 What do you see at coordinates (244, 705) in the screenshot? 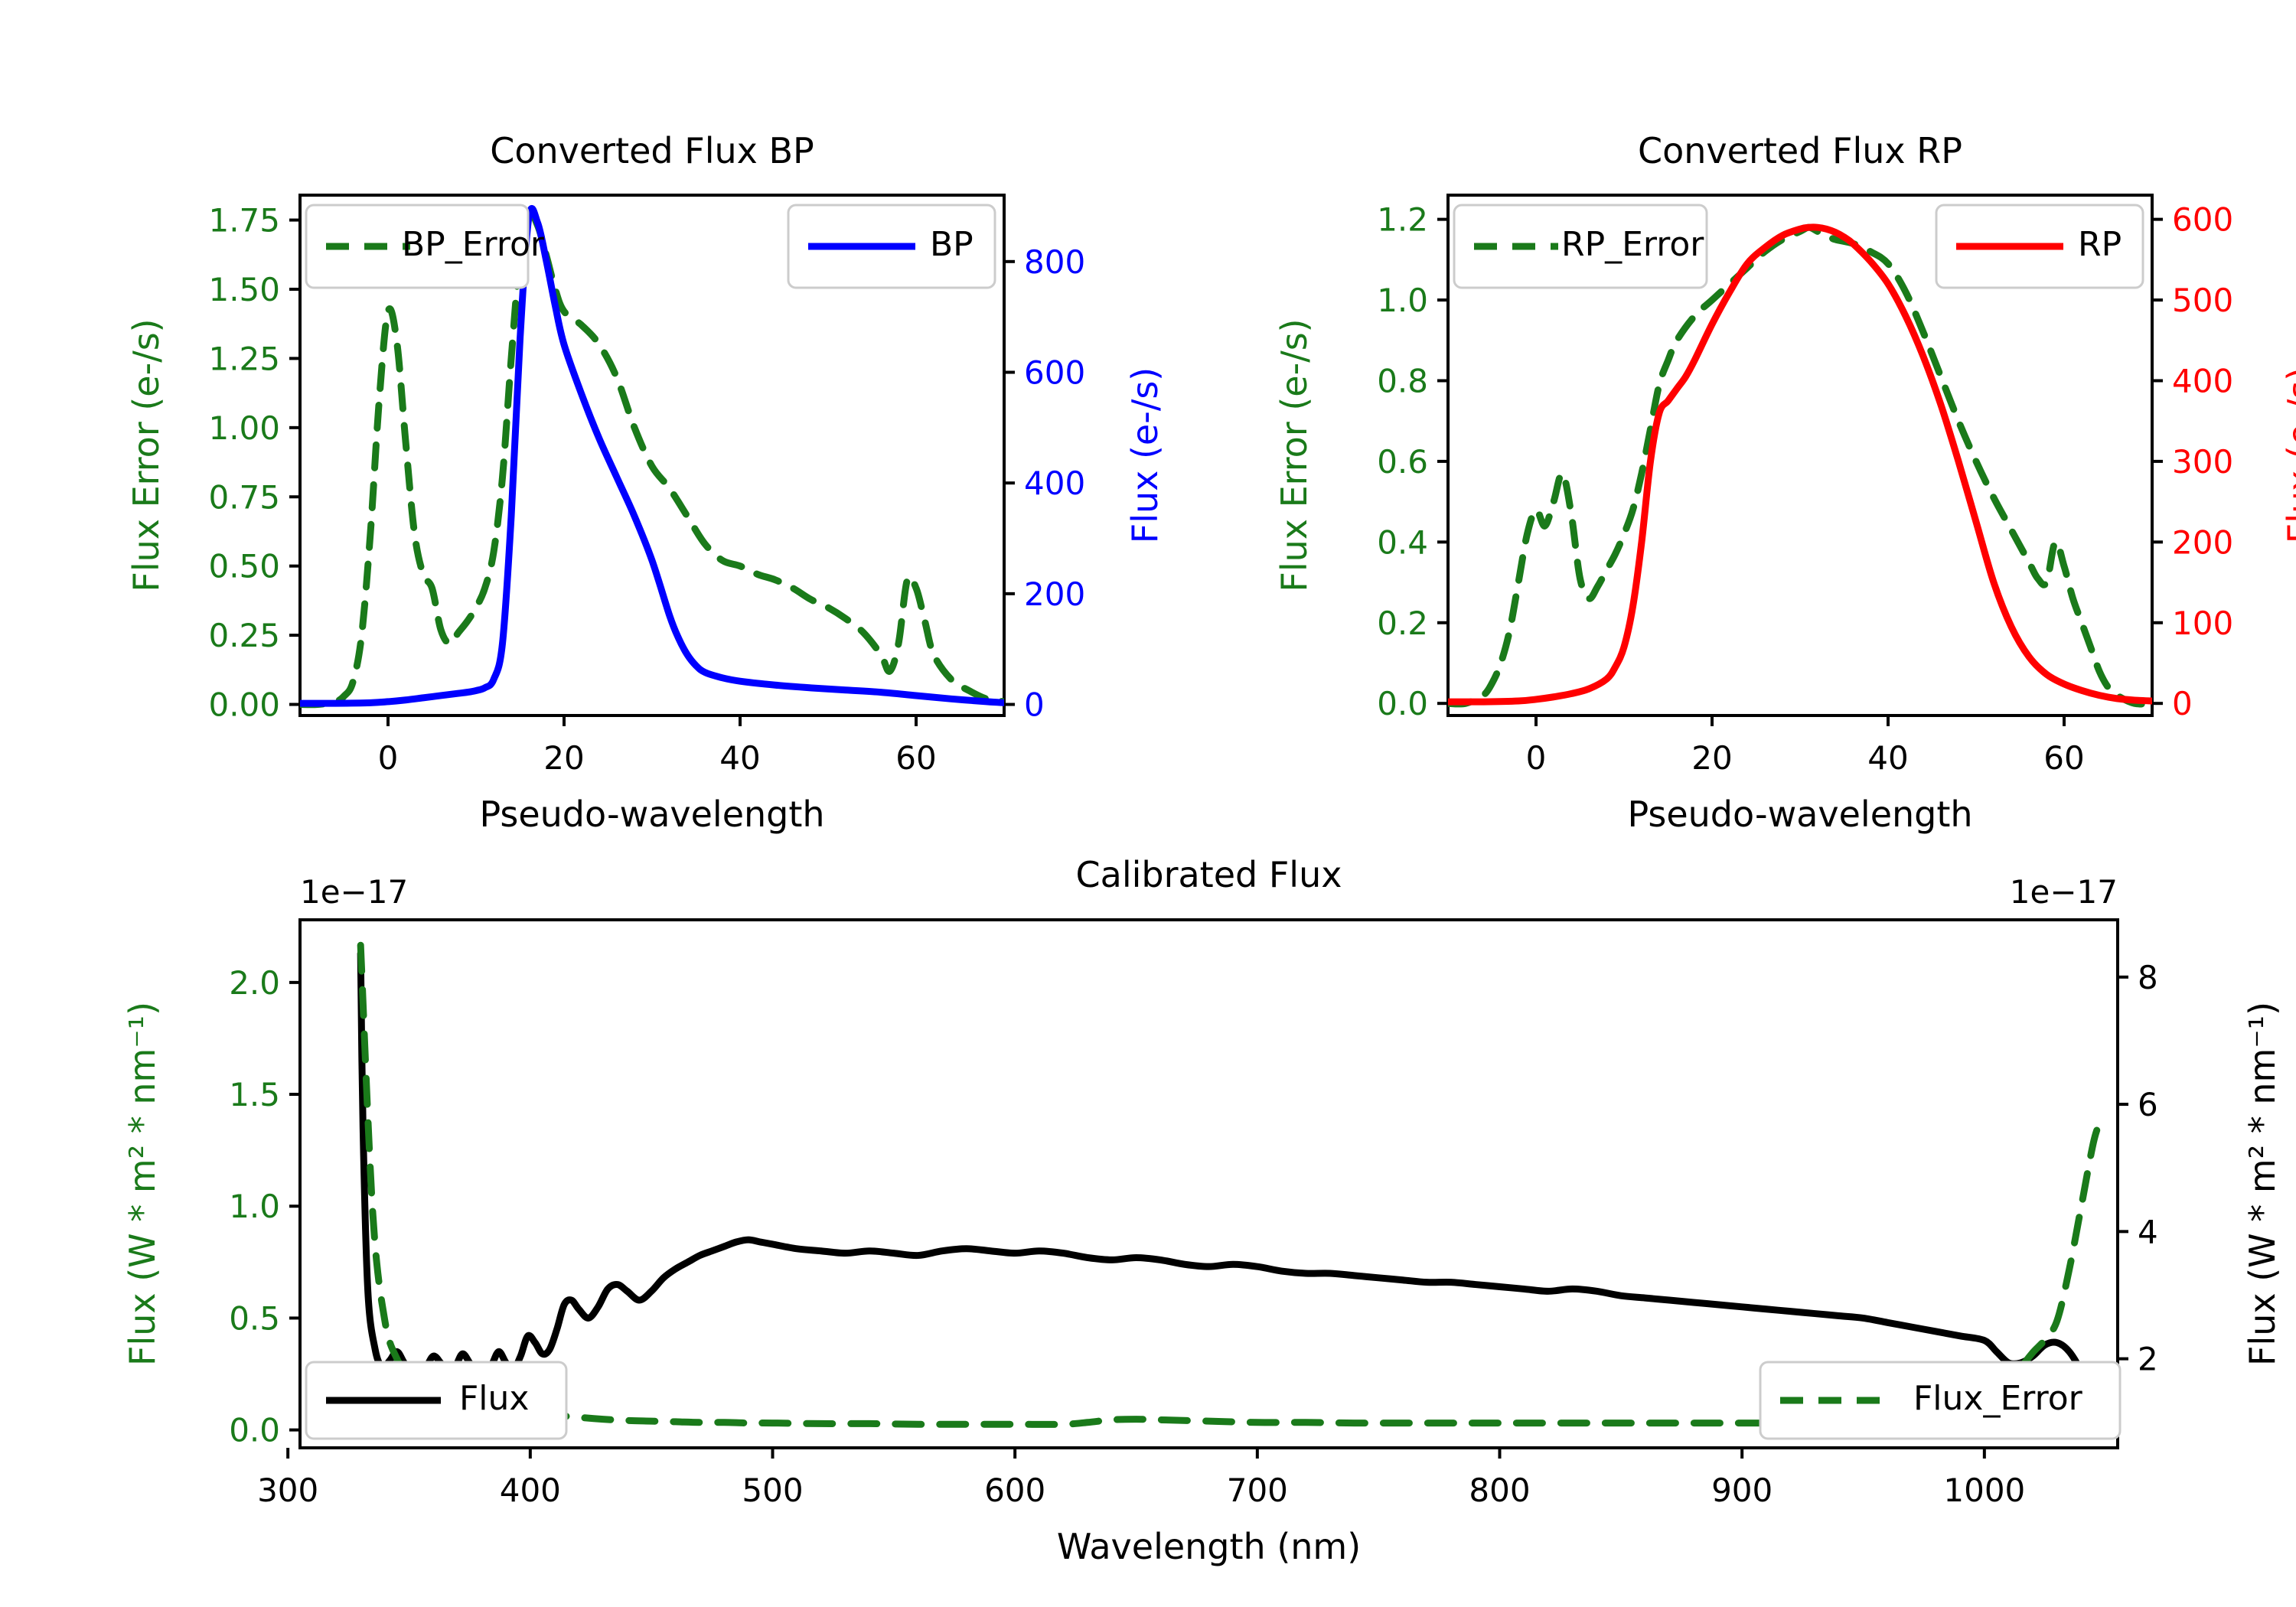
I see `y-left-tick-label: 0.00` at bounding box center [244, 705].